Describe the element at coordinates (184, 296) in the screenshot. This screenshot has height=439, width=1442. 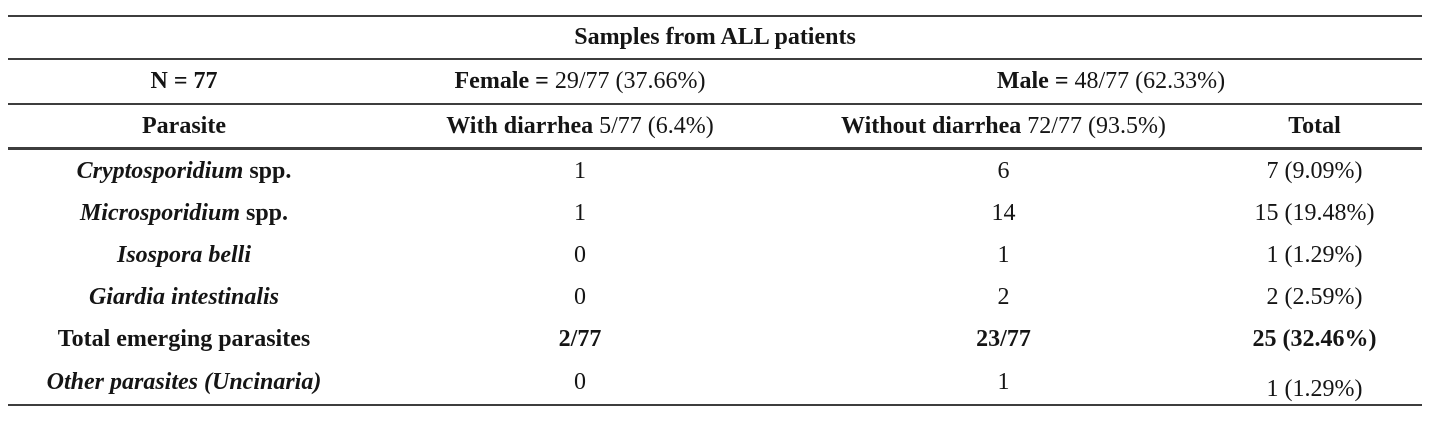
I see `parasite-name: Giardia intestinalis` at that location.